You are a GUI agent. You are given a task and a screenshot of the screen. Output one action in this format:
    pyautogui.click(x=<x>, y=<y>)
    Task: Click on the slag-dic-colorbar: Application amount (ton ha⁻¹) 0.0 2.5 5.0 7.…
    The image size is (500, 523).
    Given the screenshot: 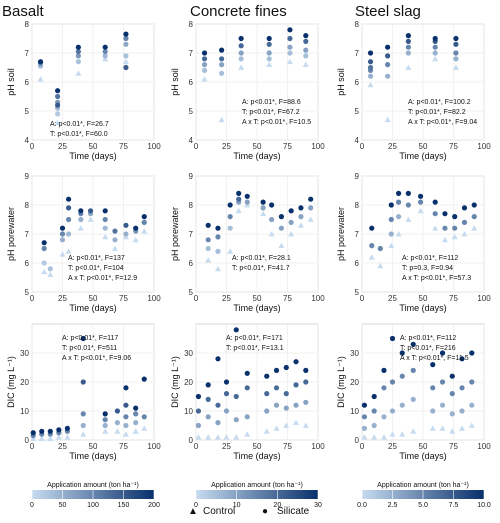 What is the action you would take?
    pyautogui.click(x=424, y=495)
    